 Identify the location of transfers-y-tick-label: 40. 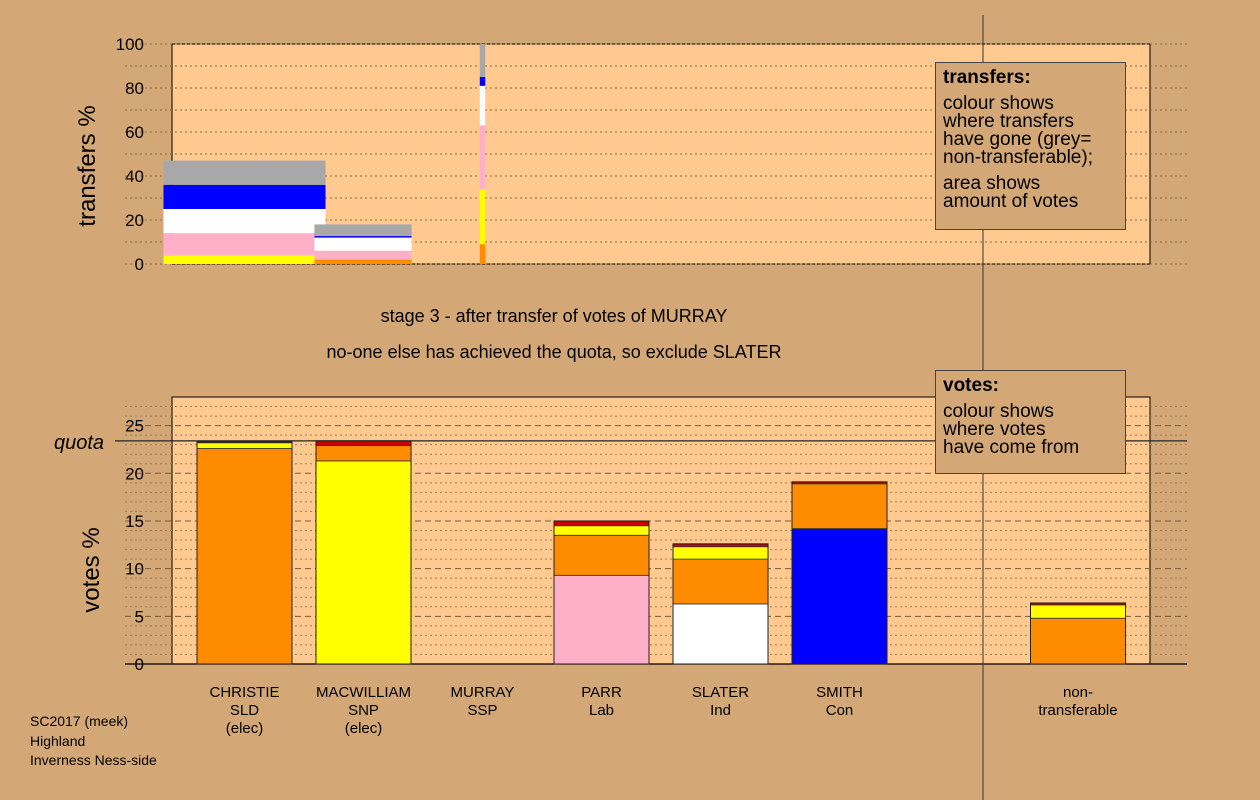
(134, 176).